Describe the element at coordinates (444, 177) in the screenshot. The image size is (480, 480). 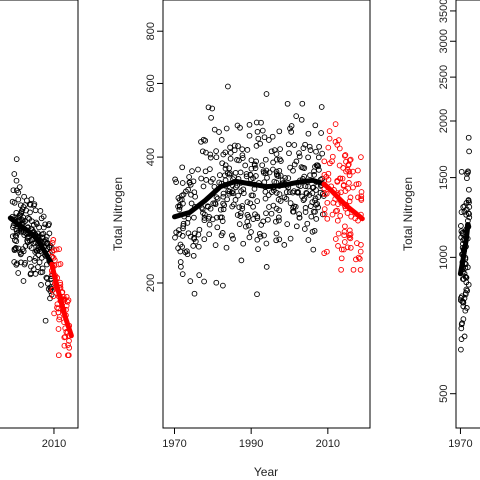
I see `y-tick-label: 1500` at that location.